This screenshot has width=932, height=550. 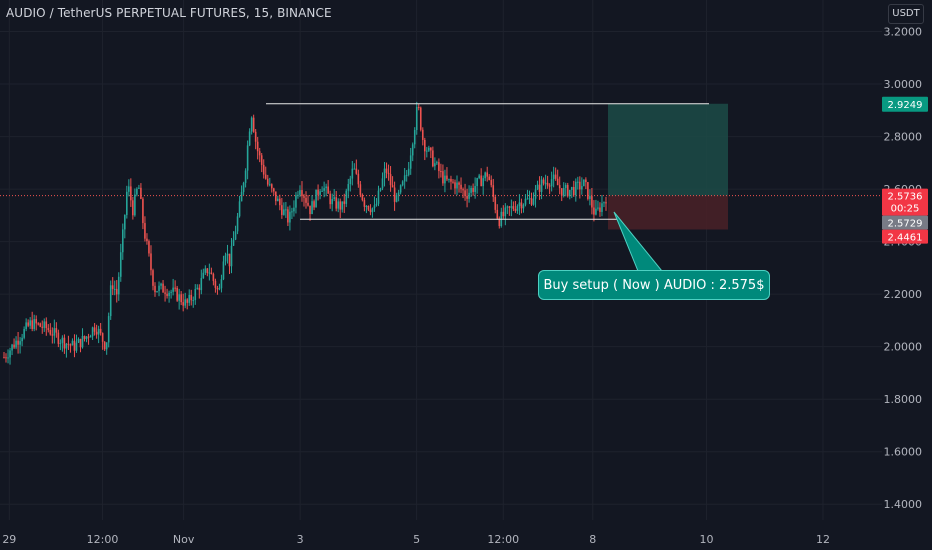 What do you see at coordinates (906, 14) in the screenshot?
I see `currency-badge: USDT` at bounding box center [906, 14].